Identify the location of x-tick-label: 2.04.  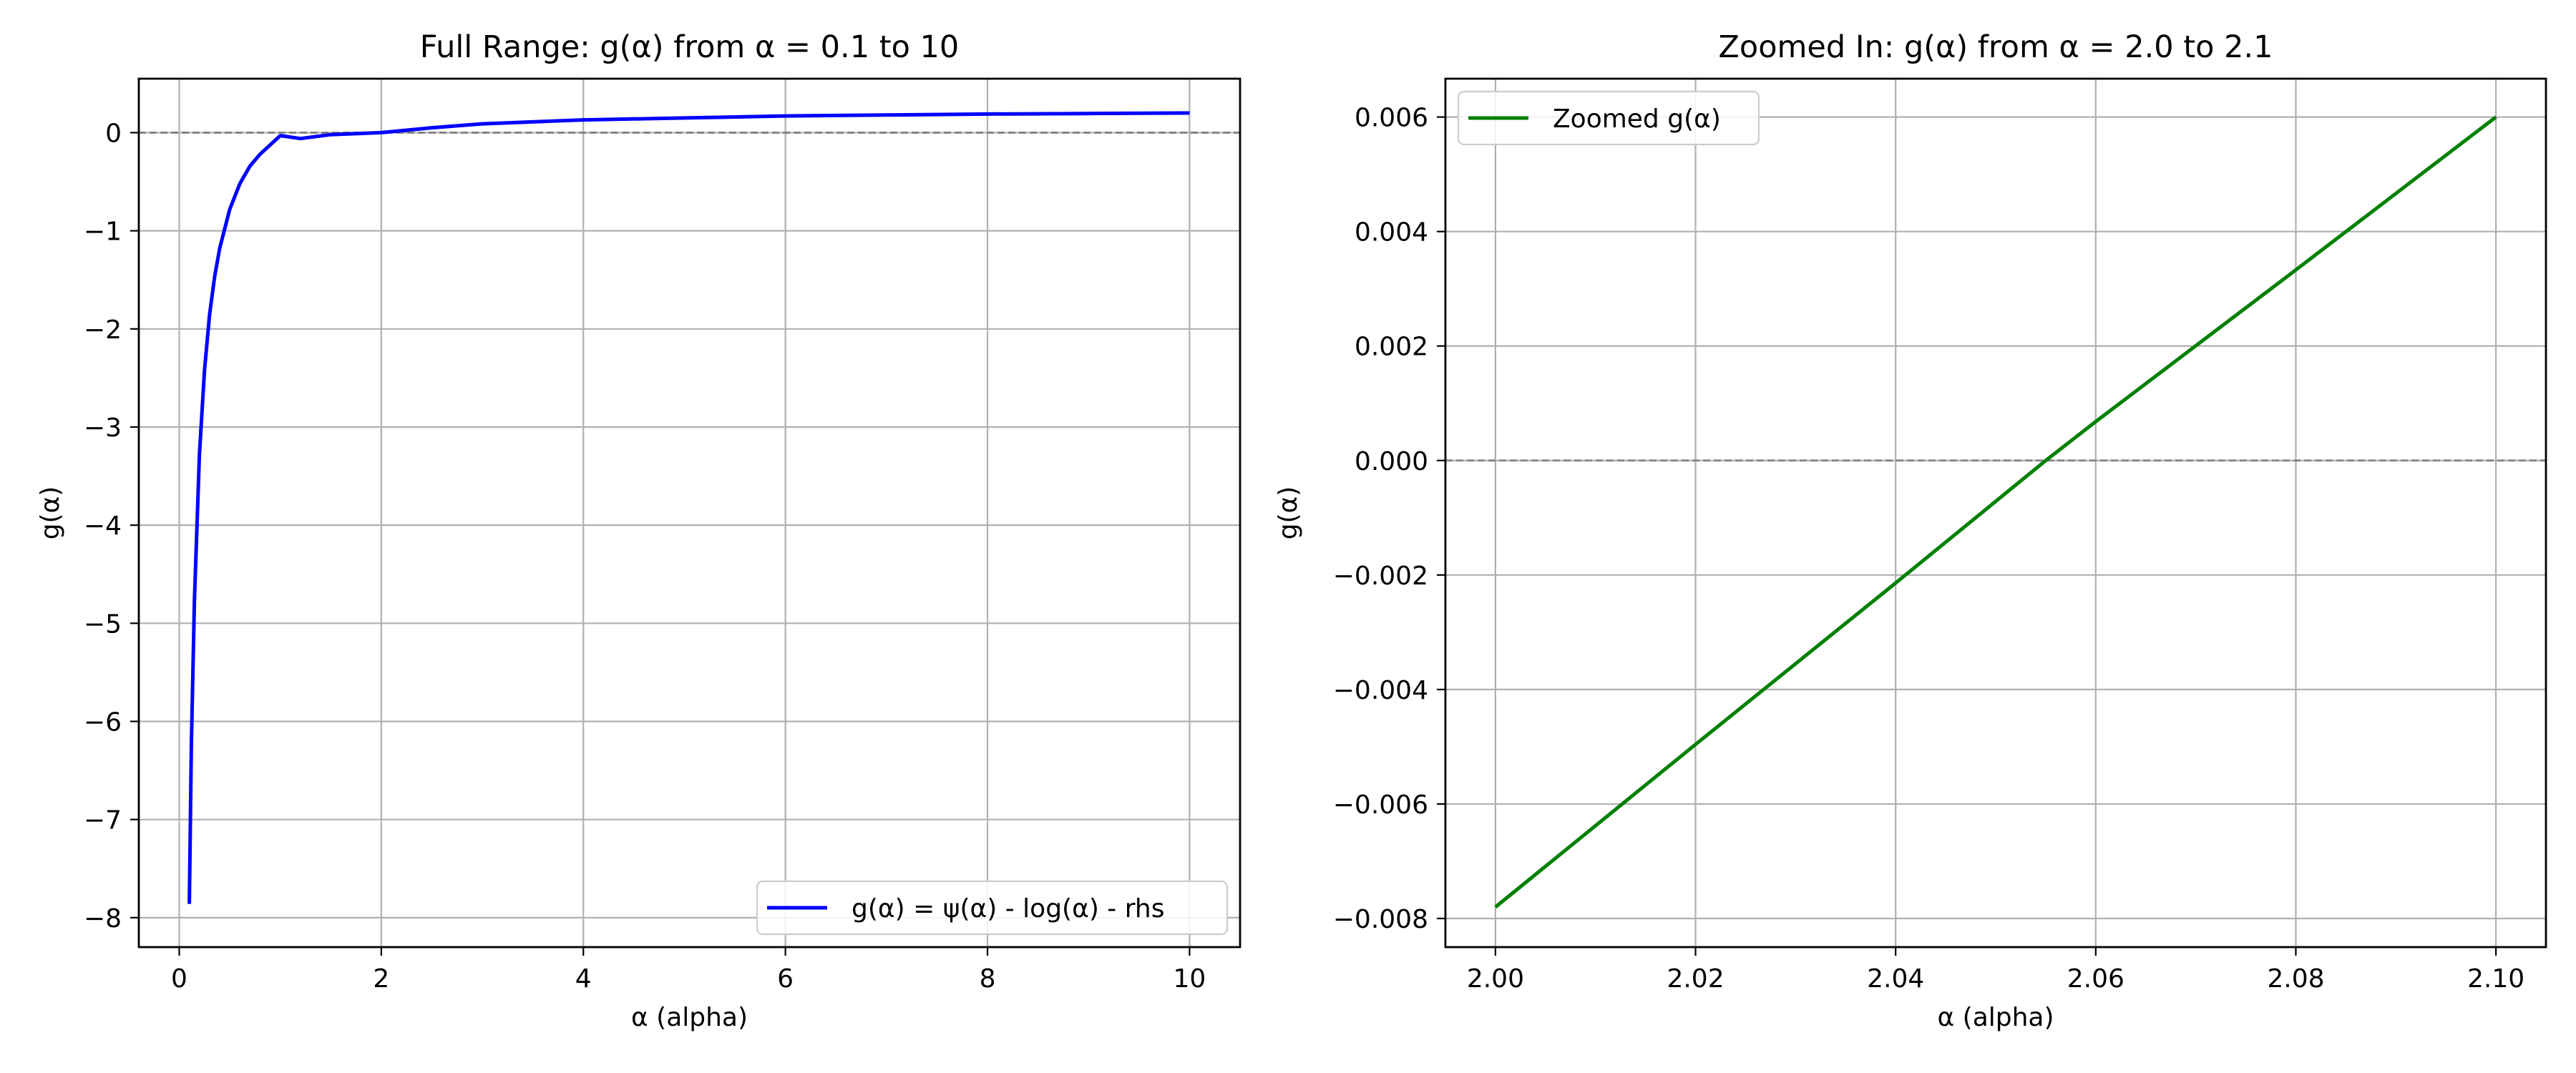
(1895, 979).